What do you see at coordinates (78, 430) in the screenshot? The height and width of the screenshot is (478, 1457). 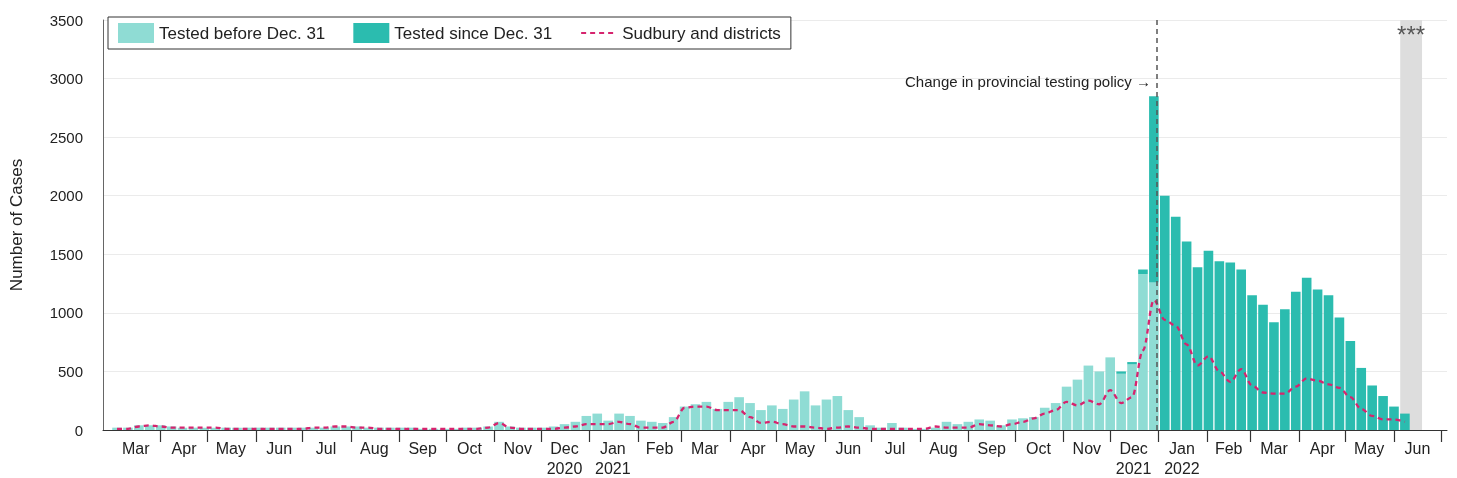 I see `y-tick-label: 0` at bounding box center [78, 430].